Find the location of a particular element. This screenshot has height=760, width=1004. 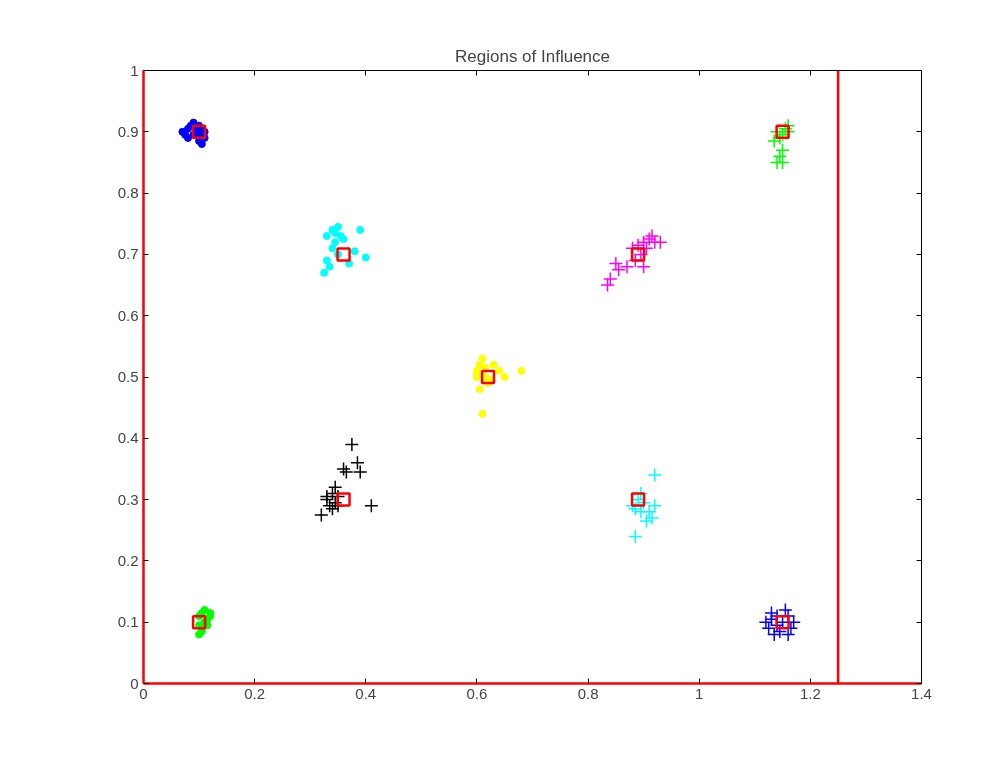

y-tick-label: 1 is located at coordinates (134, 70).